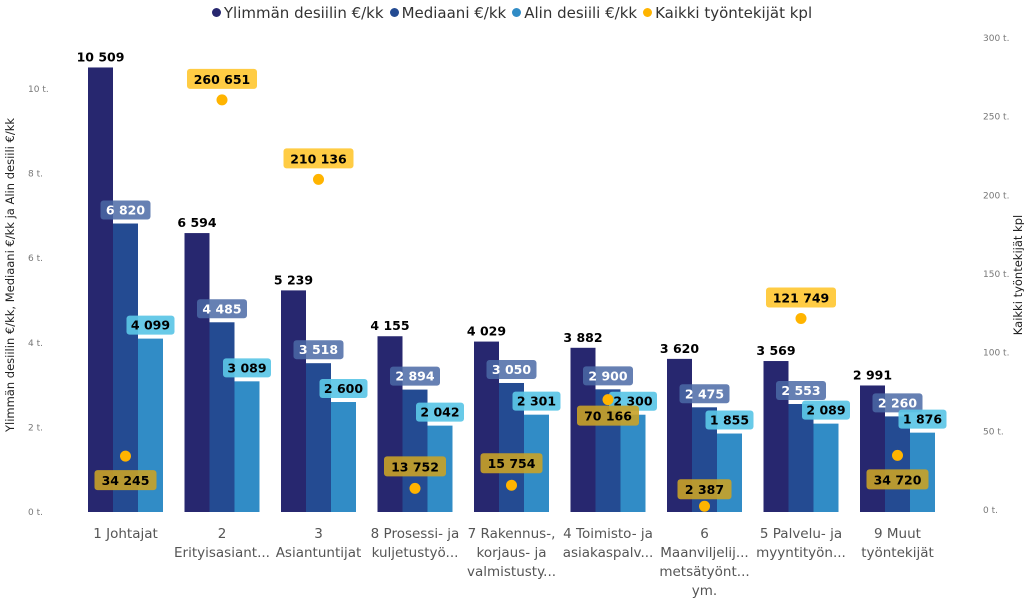  Describe the element at coordinates (35, 175) in the screenshot. I see `y-left-tick-label: 8 t.` at that location.